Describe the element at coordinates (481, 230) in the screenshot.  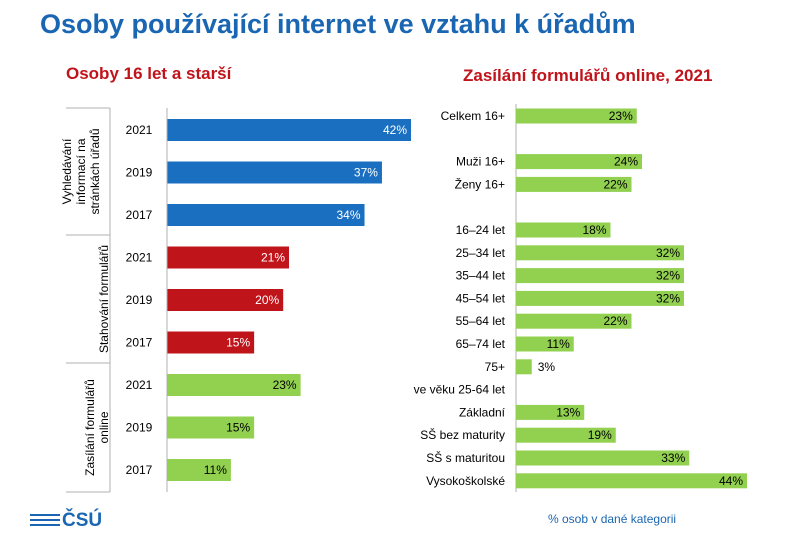
I see `category-label: 16–24 let` at that location.